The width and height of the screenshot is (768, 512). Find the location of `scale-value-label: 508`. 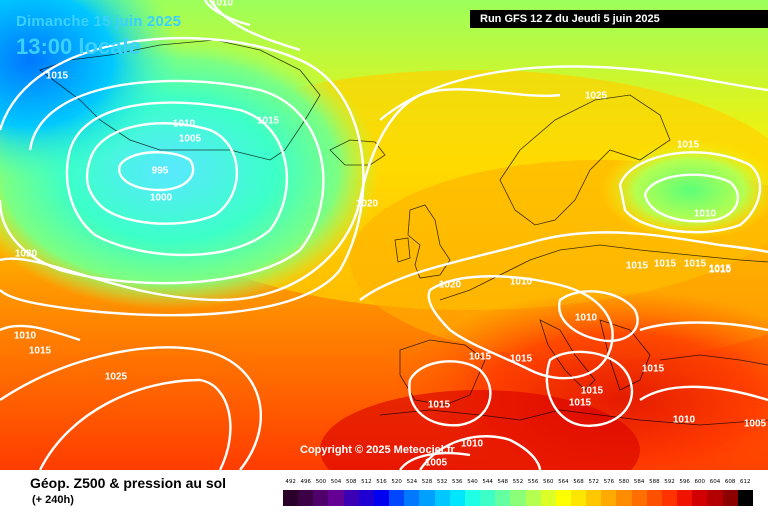

scale-value-label: 508 is located at coordinates (351, 484).